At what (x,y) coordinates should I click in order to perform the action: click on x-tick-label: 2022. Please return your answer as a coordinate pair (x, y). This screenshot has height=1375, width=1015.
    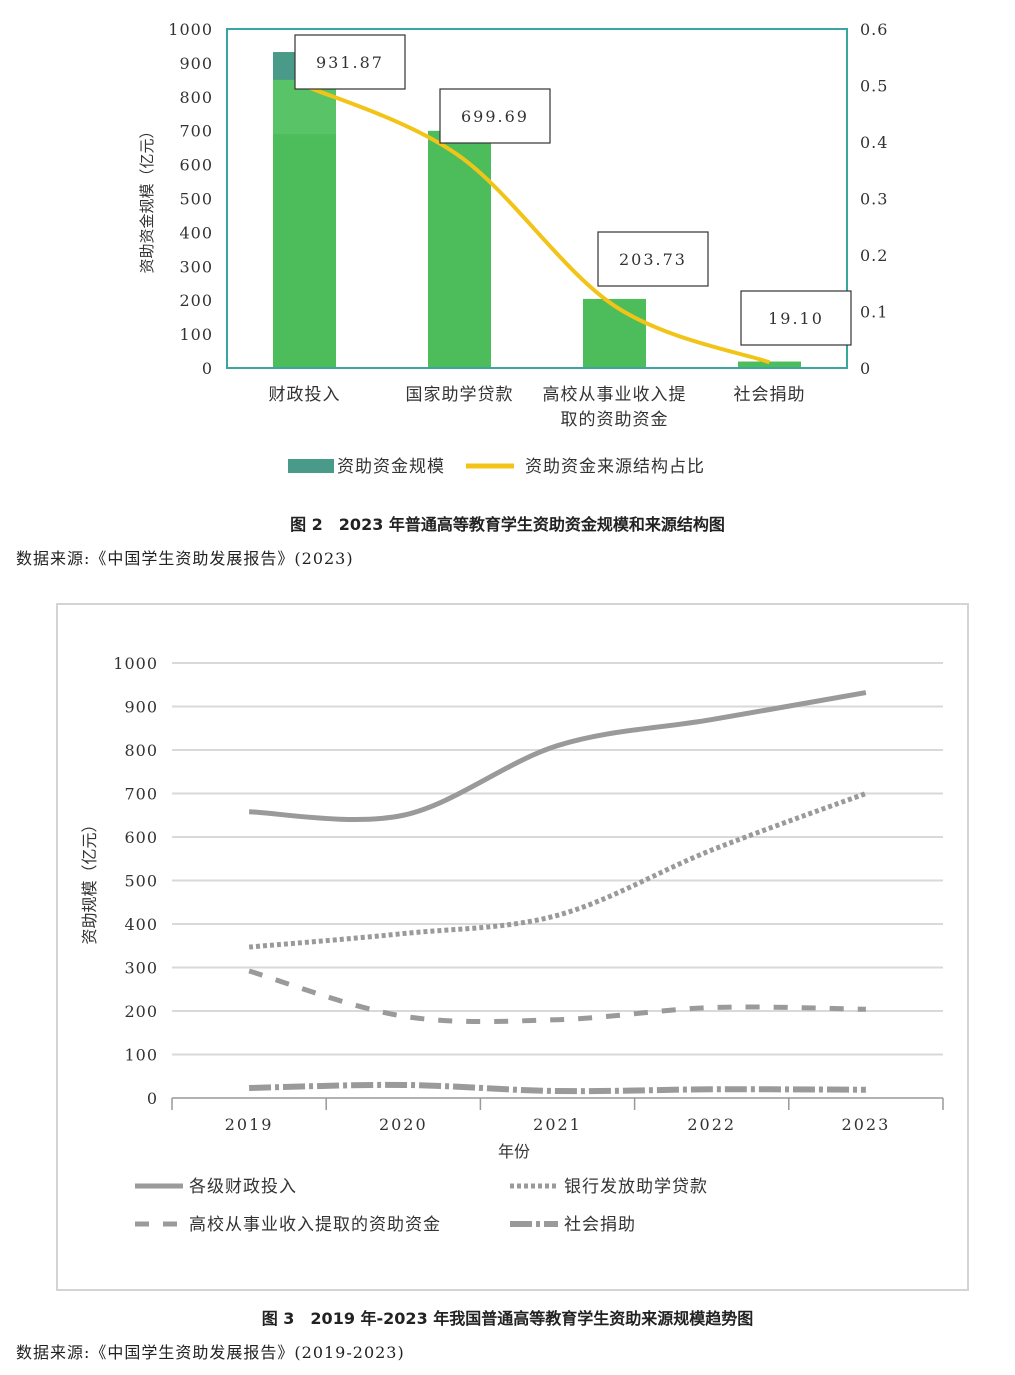
    Looking at the image, I should click on (711, 1124).